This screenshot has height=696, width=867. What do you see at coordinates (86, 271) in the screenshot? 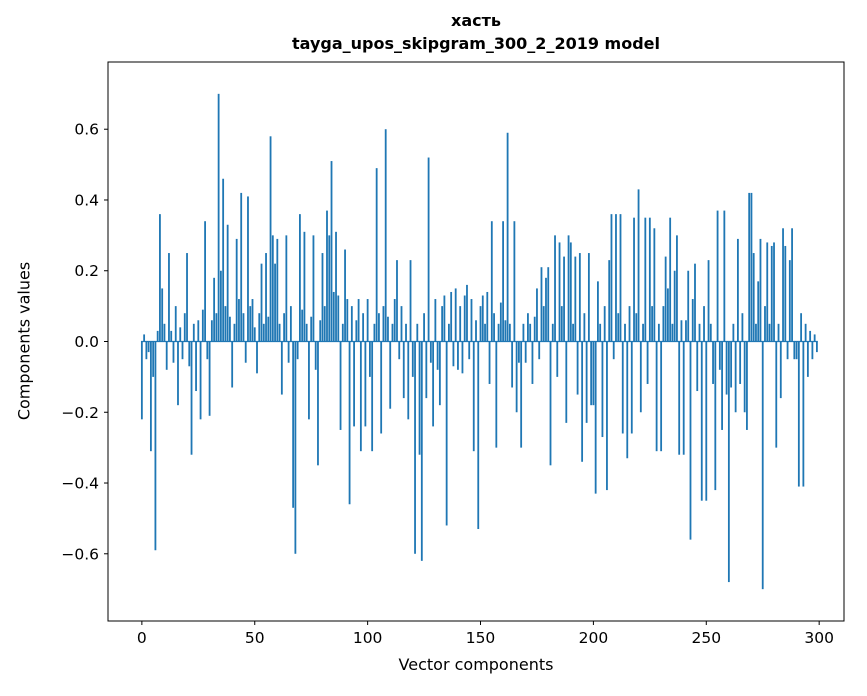
I see `y-tick-label: 0.2` at bounding box center [86, 271].